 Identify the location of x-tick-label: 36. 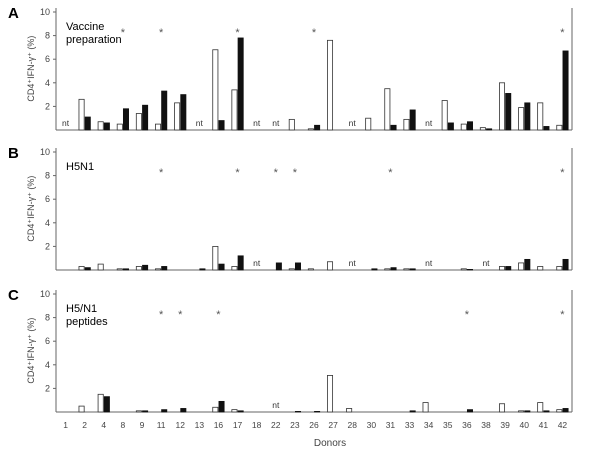
(467, 425).